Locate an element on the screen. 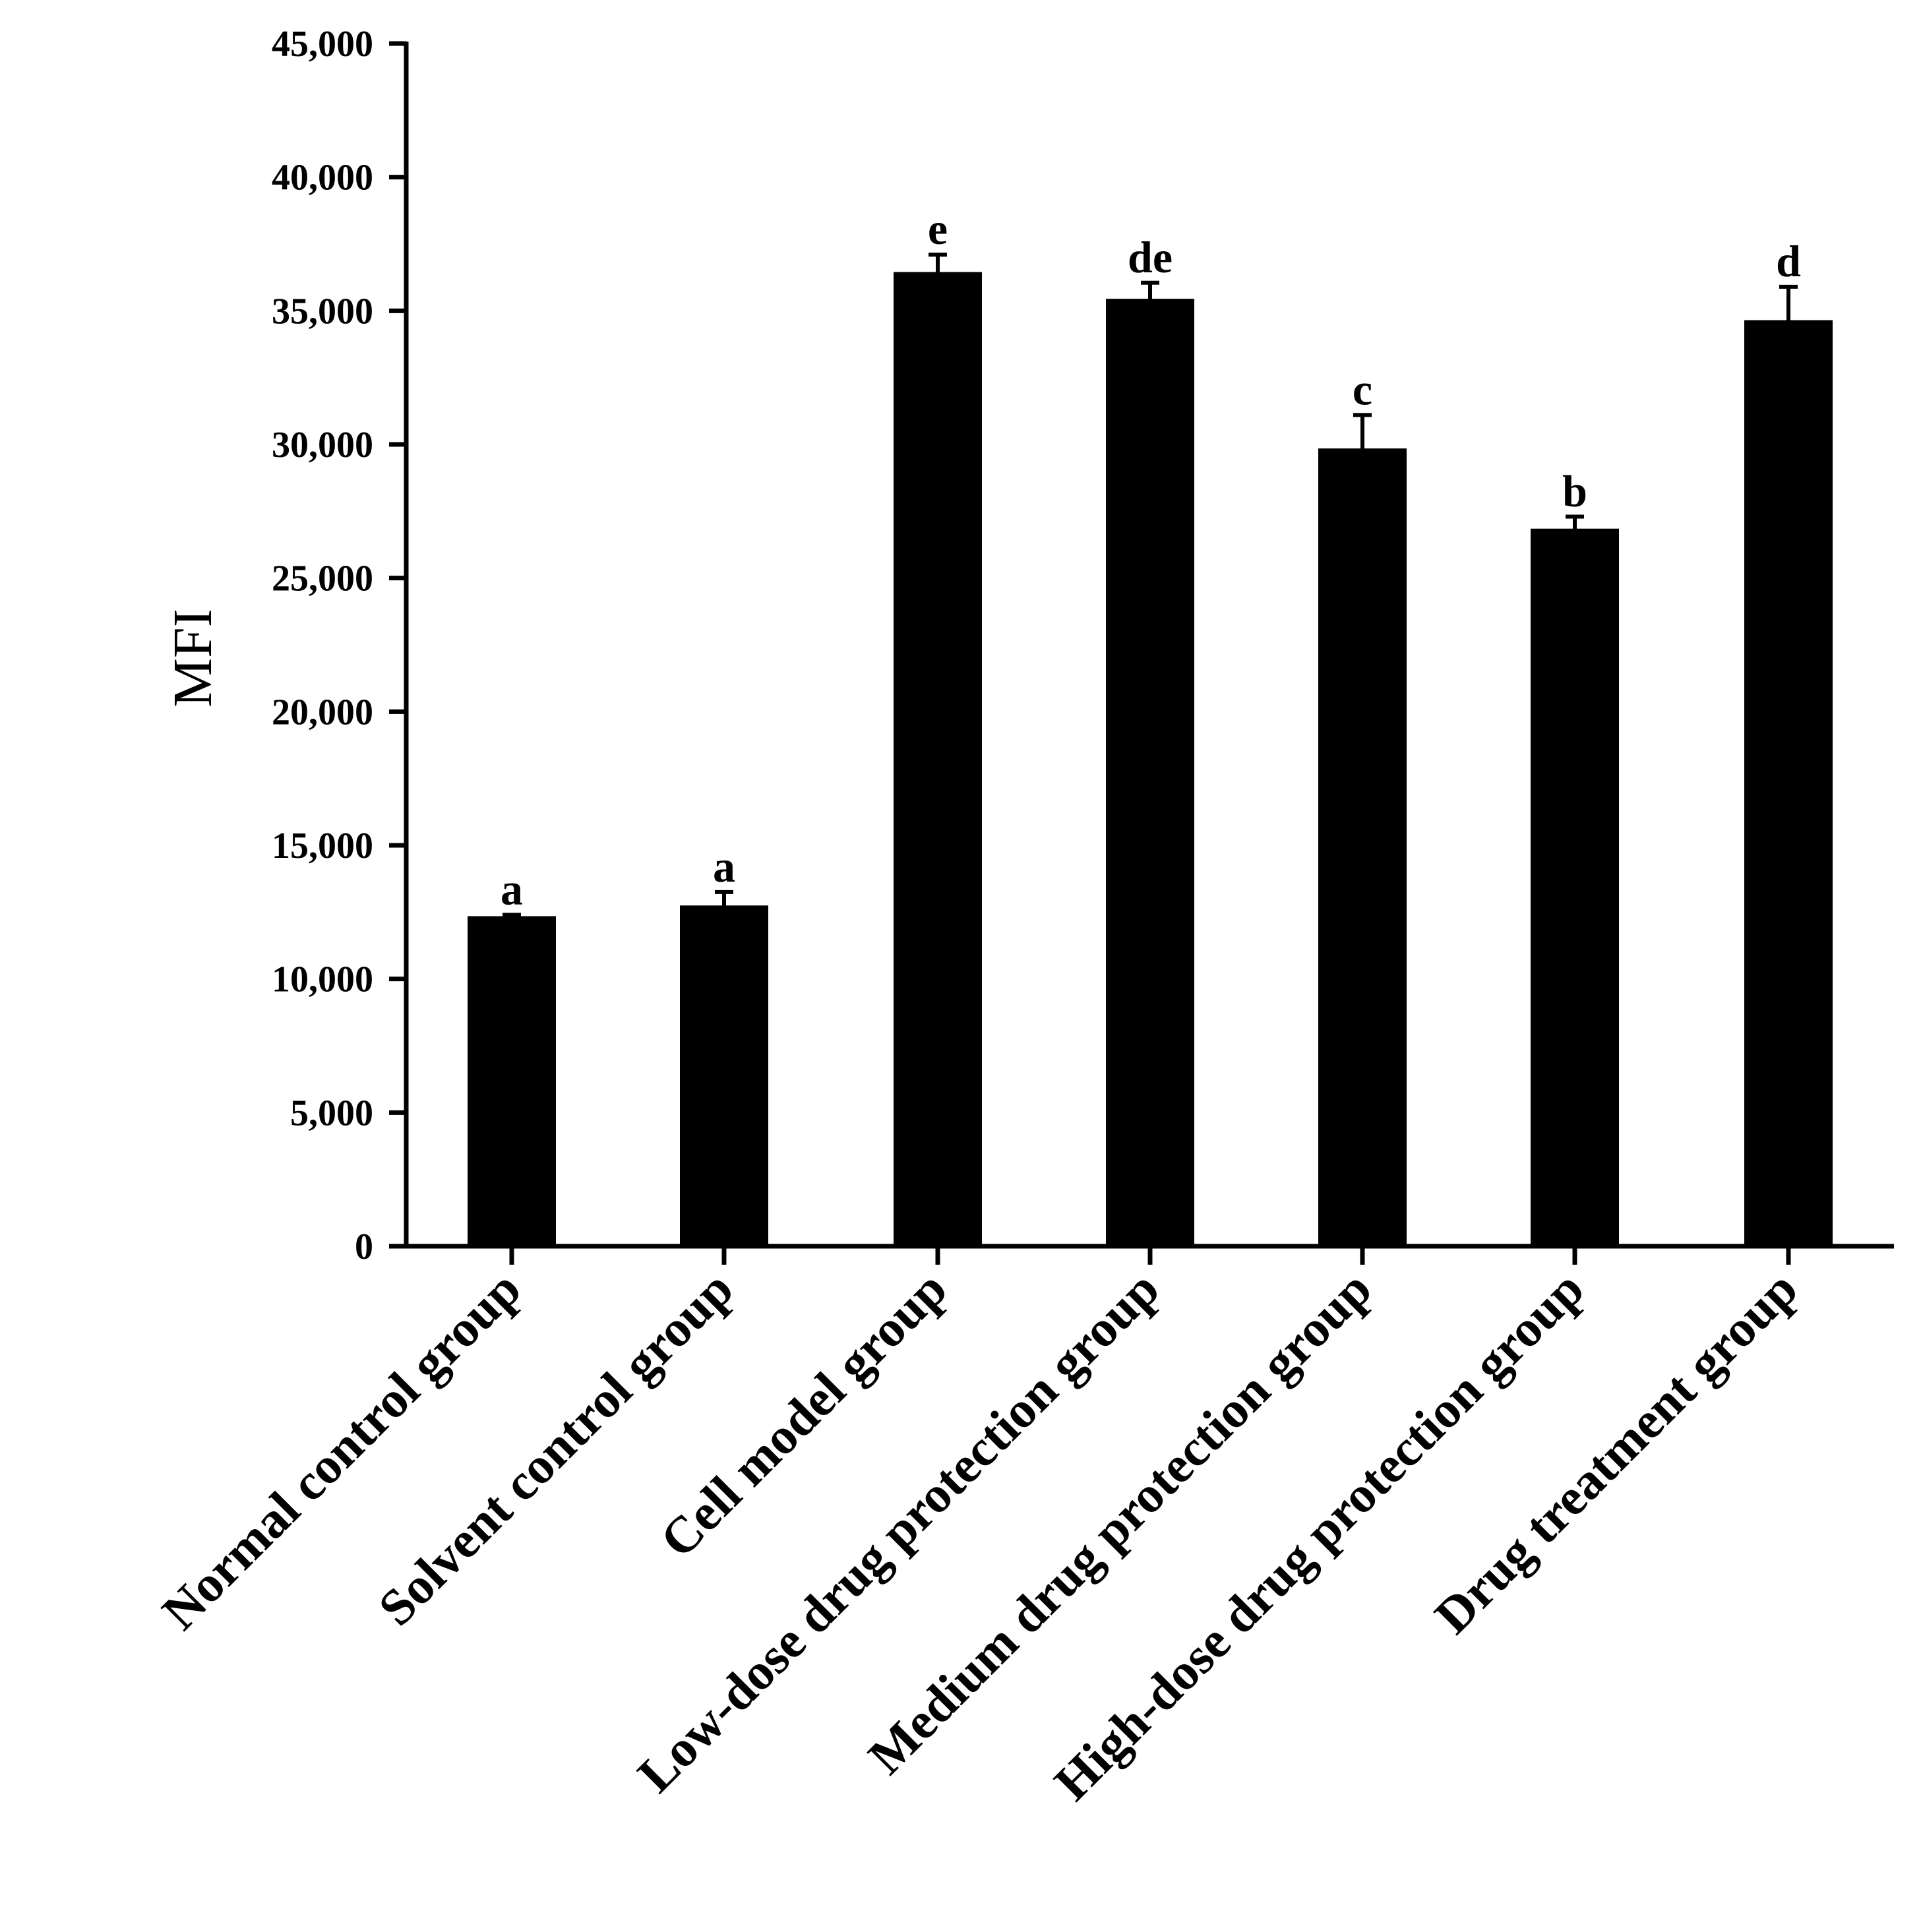  y-tick-label: 20,000 is located at coordinates (322, 713).